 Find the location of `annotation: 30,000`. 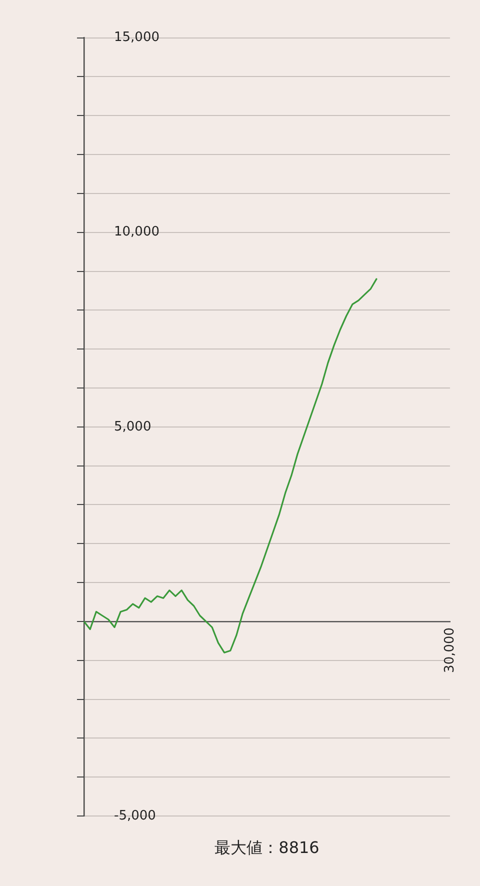

annotation: 30,000 is located at coordinates (450, 650).